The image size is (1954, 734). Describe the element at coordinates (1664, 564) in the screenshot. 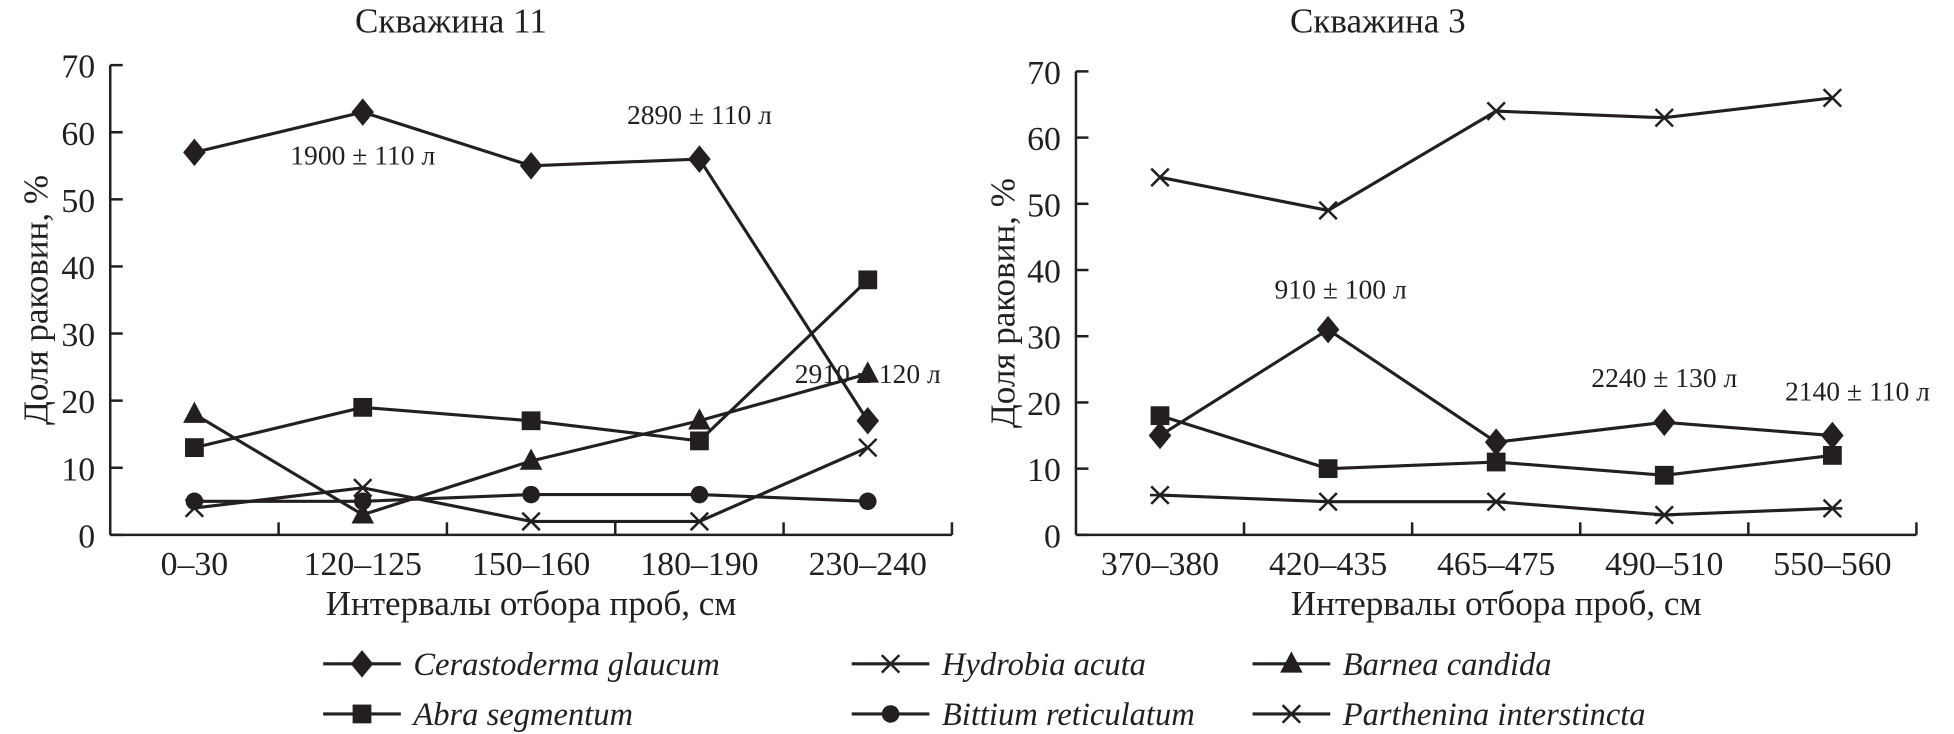

I see `x-tick-label: 490–510` at that location.